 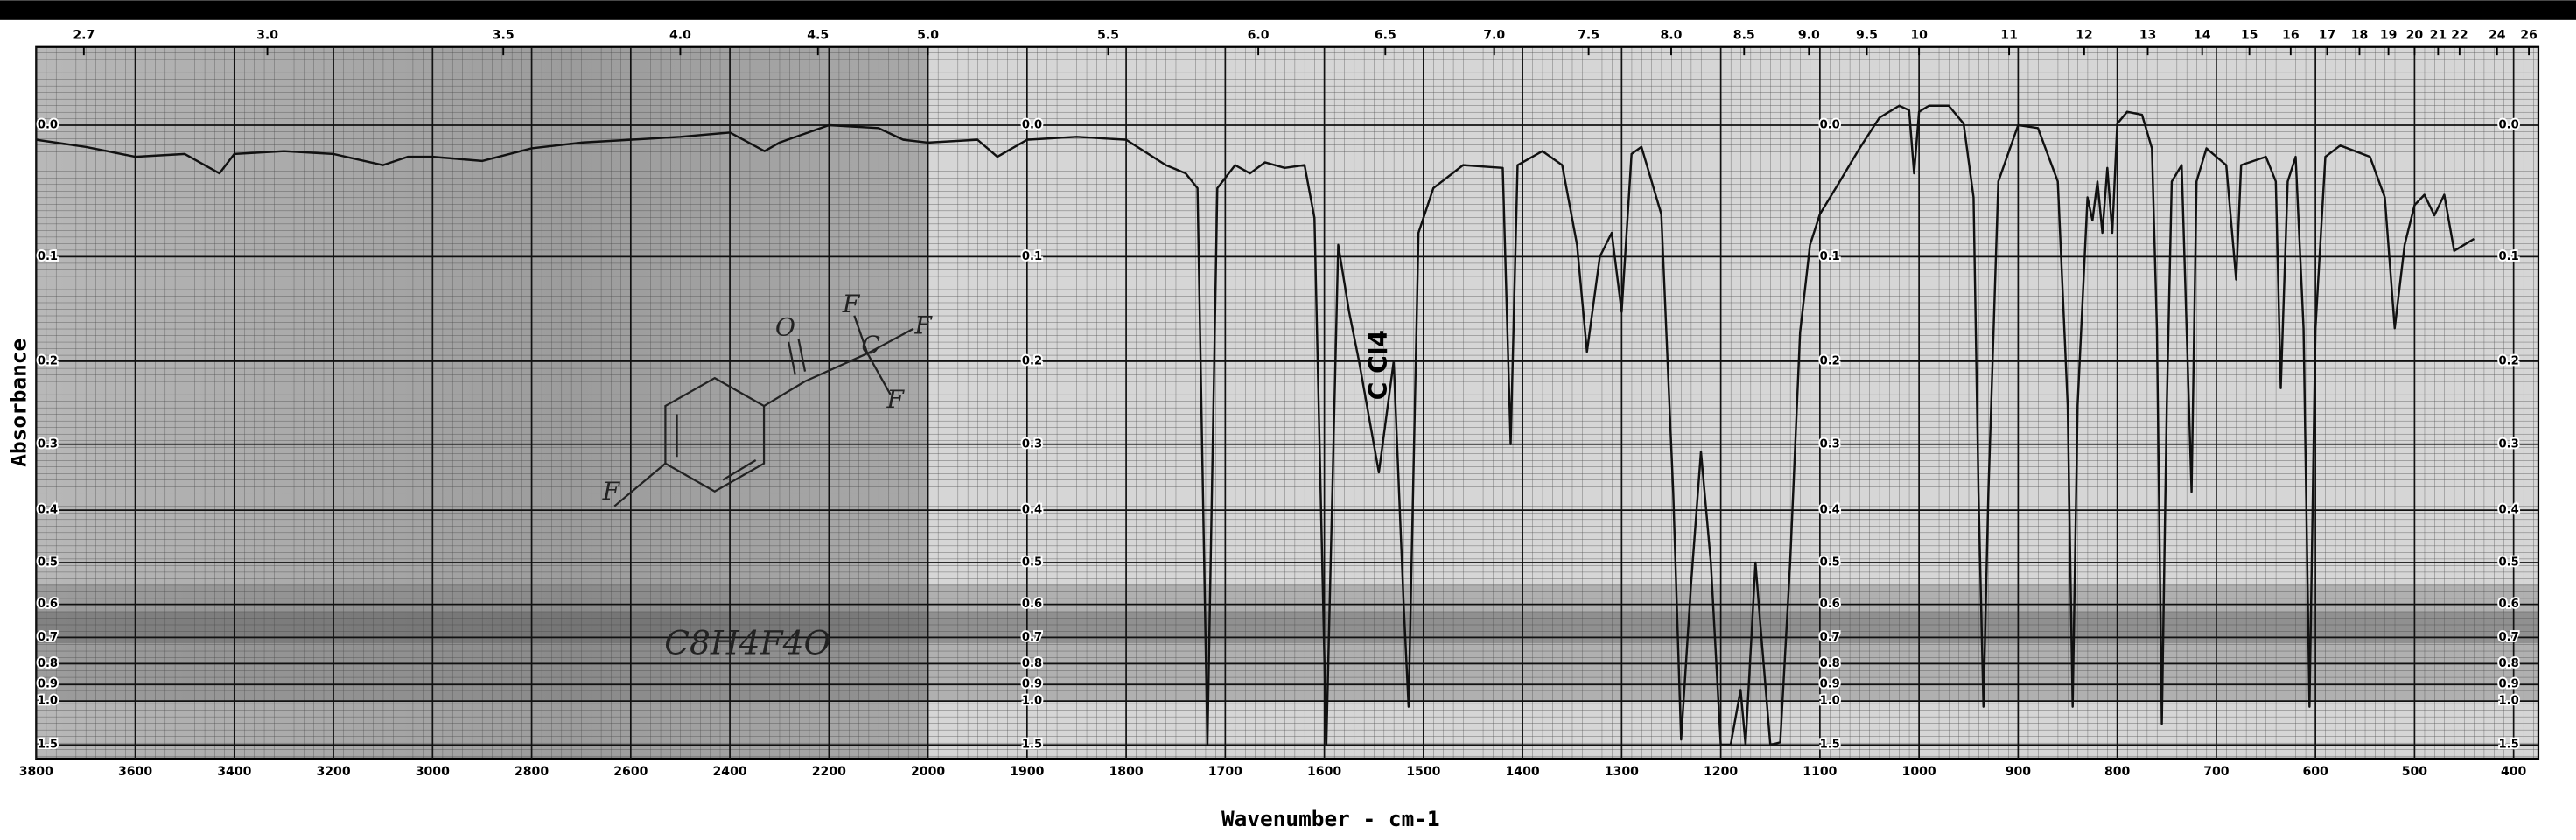 I want to click on x-tick-label: 1500, so click(x=1423, y=772).